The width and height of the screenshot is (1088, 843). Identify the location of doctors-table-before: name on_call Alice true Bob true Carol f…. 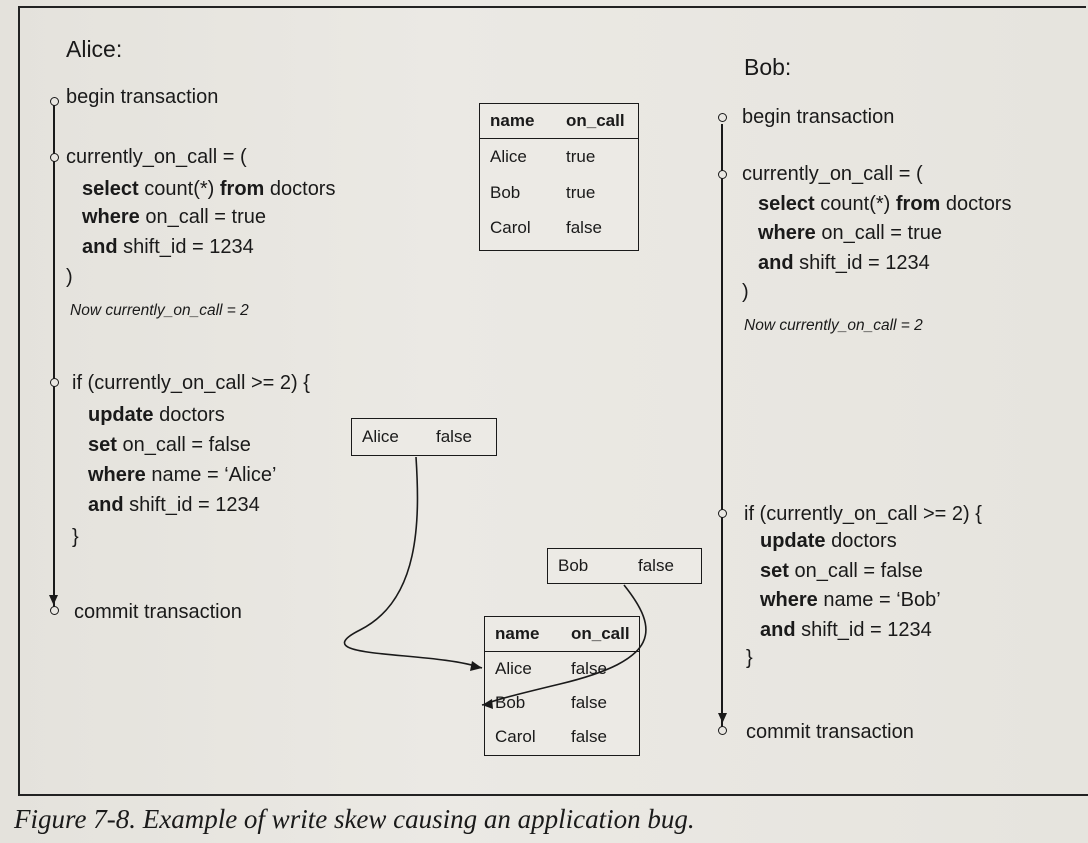
(559, 177).